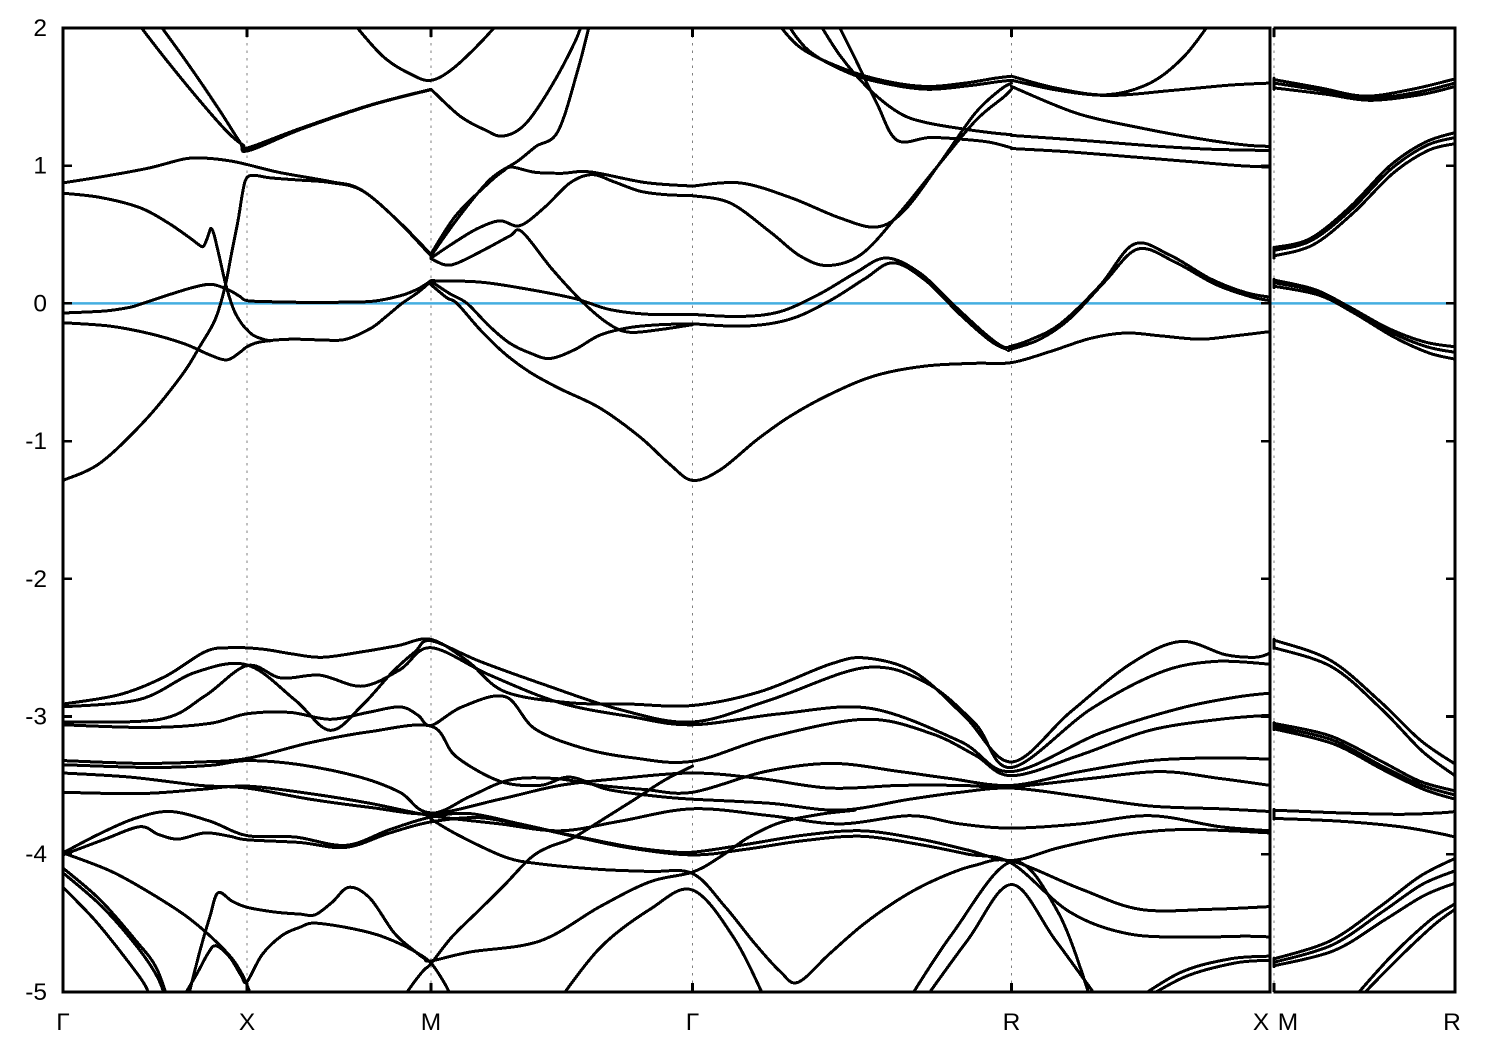 This screenshot has width=1500, height=1050. What do you see at coordinates (36, 579) in the screenshot?
I see `svg-text: -2` at bounding box center [36, 579].